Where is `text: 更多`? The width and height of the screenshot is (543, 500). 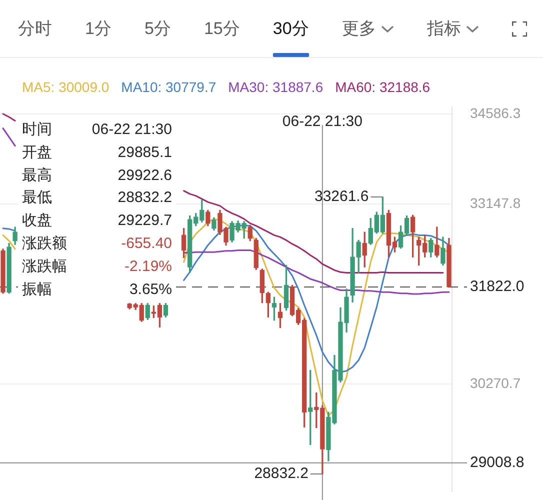 text: 更多 is located at coordinates (359, 29).